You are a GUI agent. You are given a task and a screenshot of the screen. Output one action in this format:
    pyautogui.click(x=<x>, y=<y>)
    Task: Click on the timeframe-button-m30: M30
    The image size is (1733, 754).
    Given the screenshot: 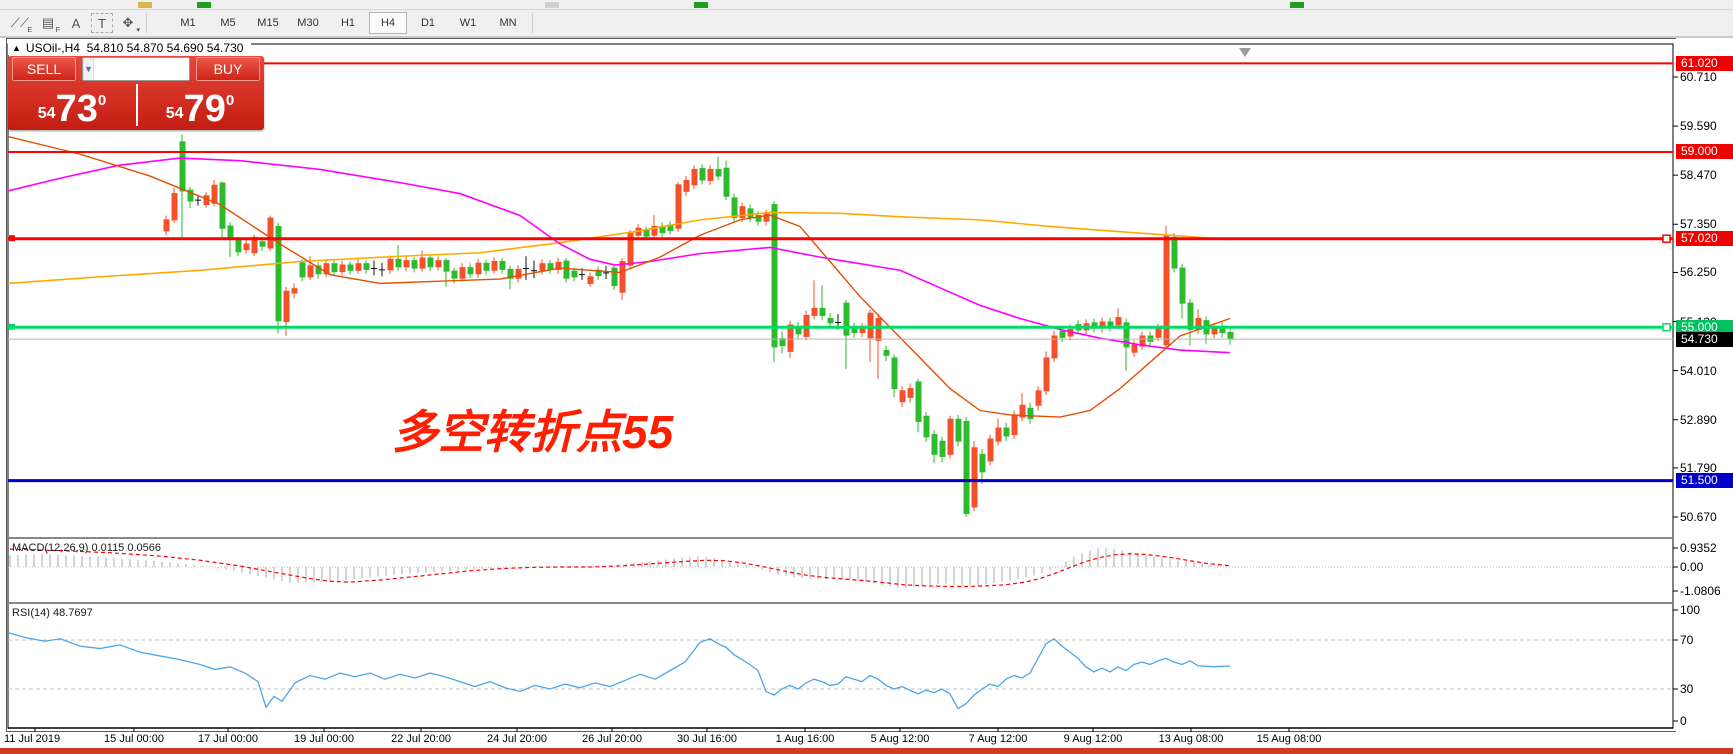 What is the action you would take?
    pyautogui.click(x=308, y=23)
    